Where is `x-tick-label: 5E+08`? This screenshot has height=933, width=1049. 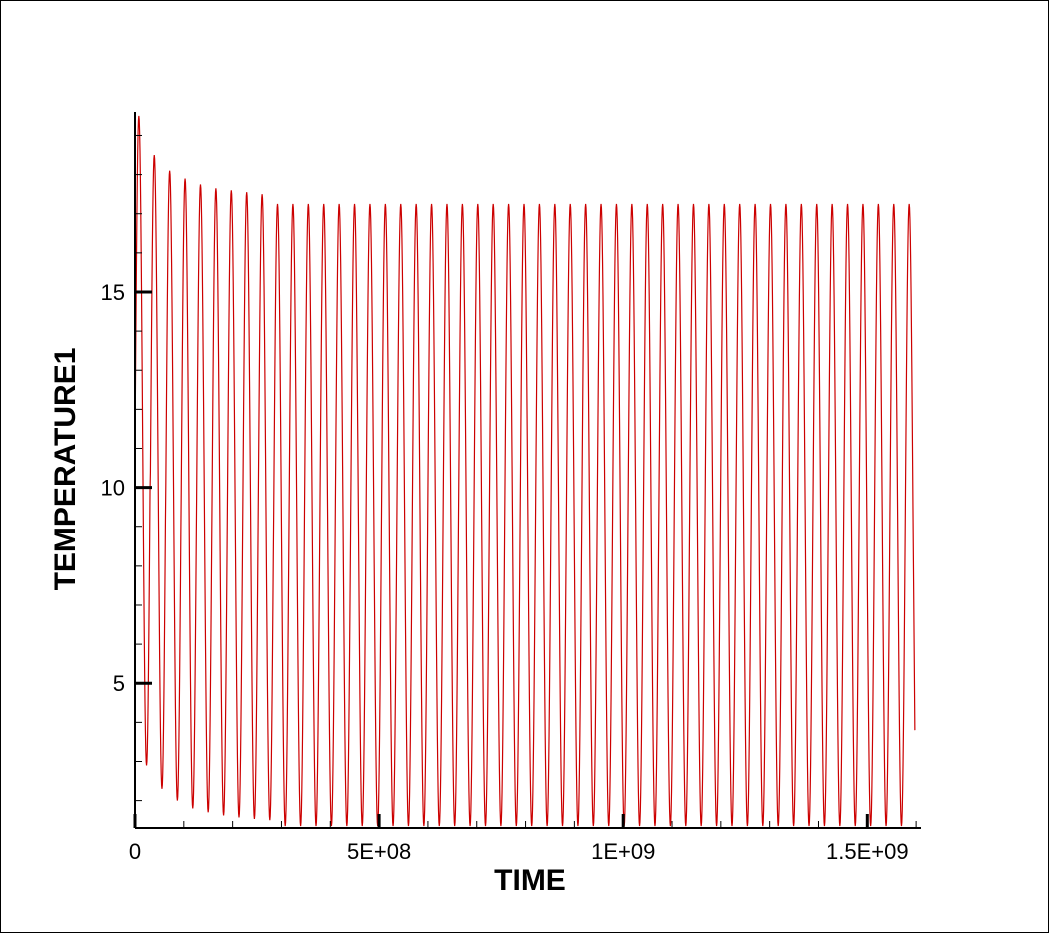
x-tick-label: 5E+08 is located at coordinates (379, 851).